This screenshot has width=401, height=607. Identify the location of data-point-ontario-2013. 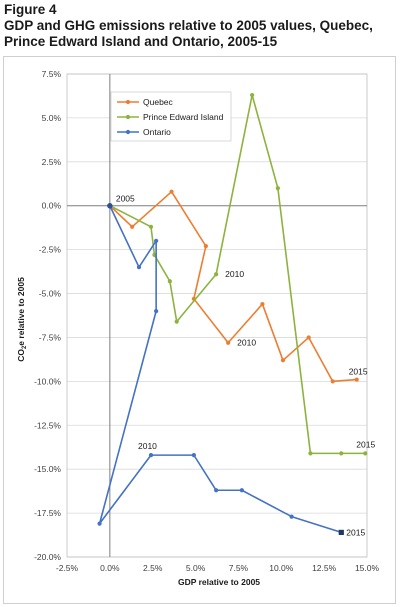
(241, 490).